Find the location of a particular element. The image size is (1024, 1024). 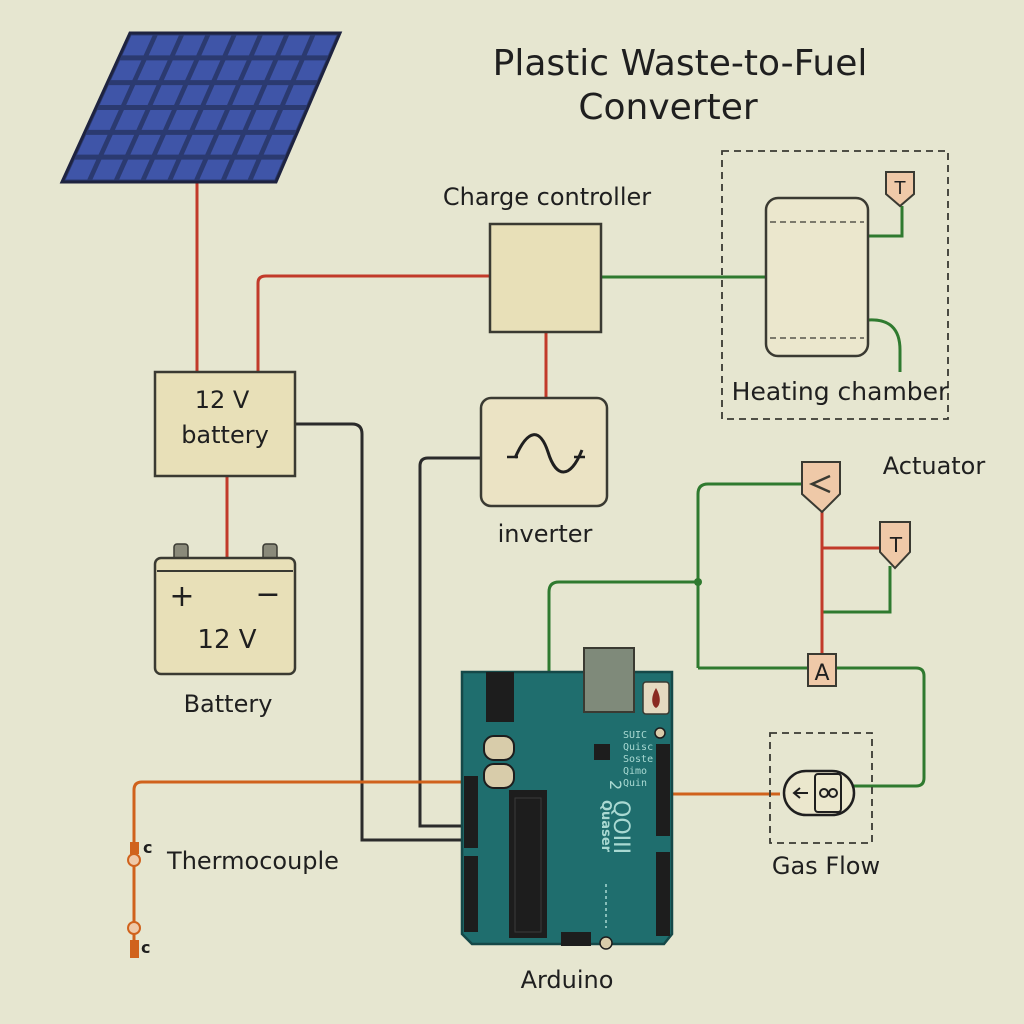

charge-controller-box is located at coordinates (545, 278).